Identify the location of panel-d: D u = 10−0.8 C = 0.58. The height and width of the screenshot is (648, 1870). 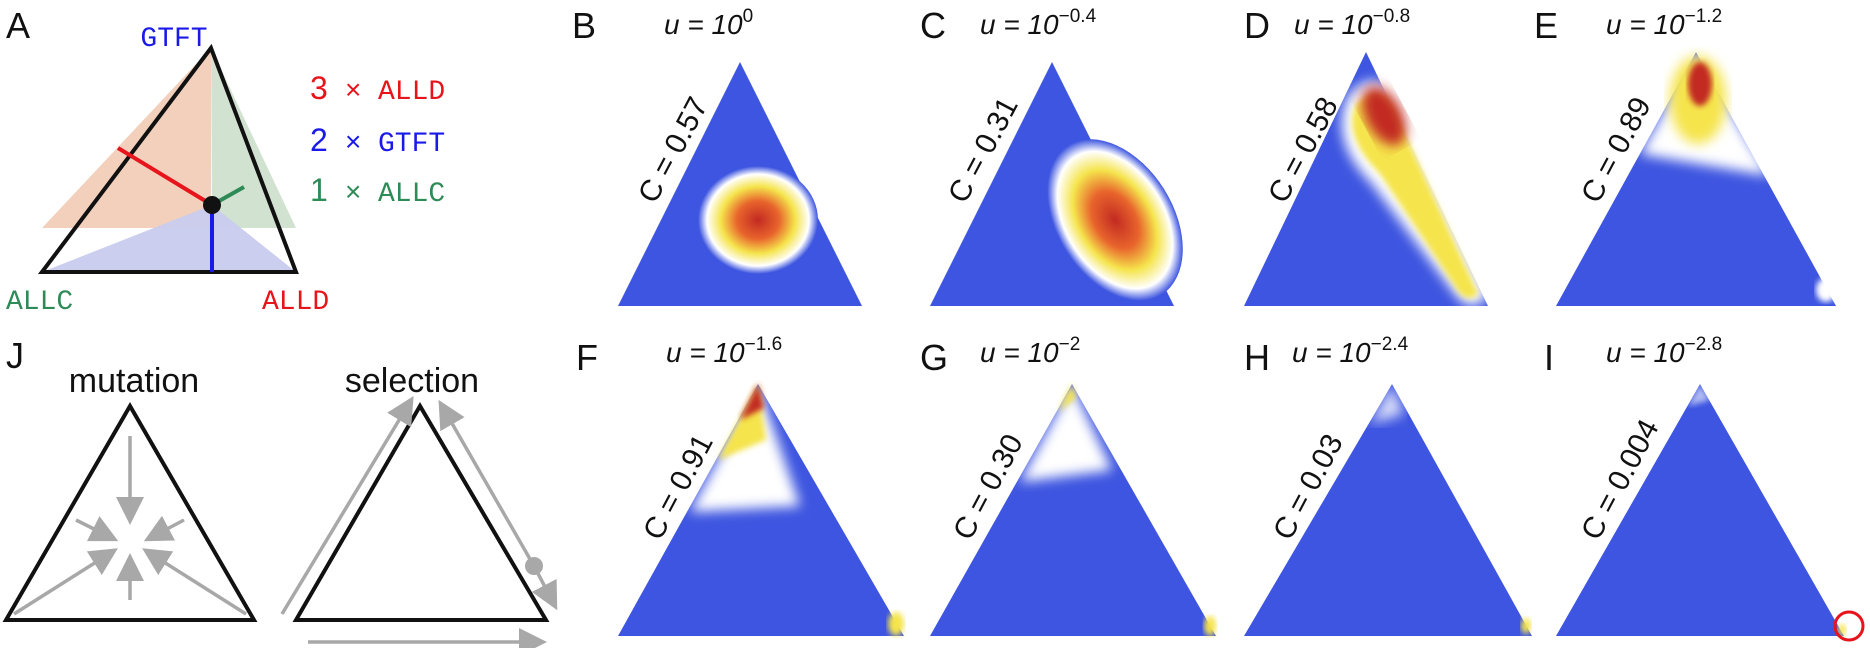
(1366, 155).